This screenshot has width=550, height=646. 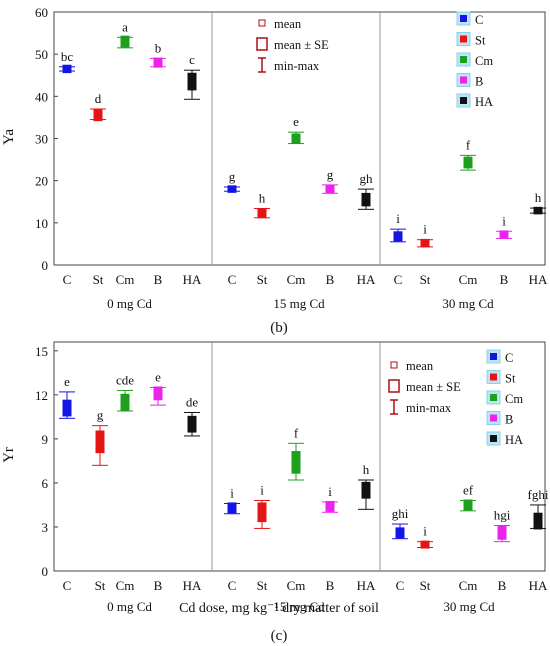 What do you see at coordinates (400, 513) in the screenshot?
I see `significance-letter: ghi` at bounding box center [400, 513].